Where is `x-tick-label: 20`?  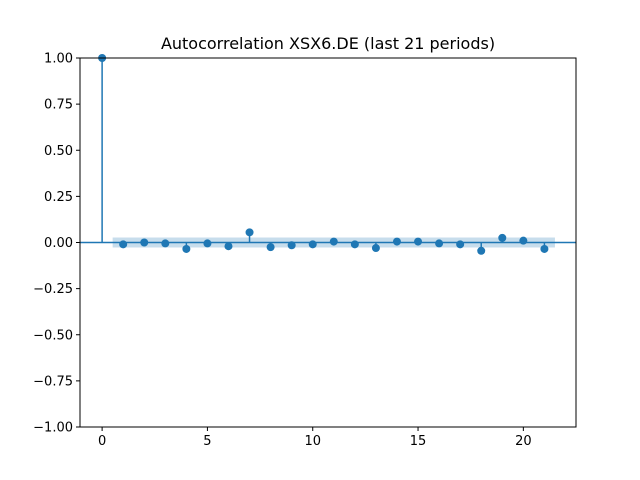 x-tick-label: 20 is located at coordinates (523, 441).